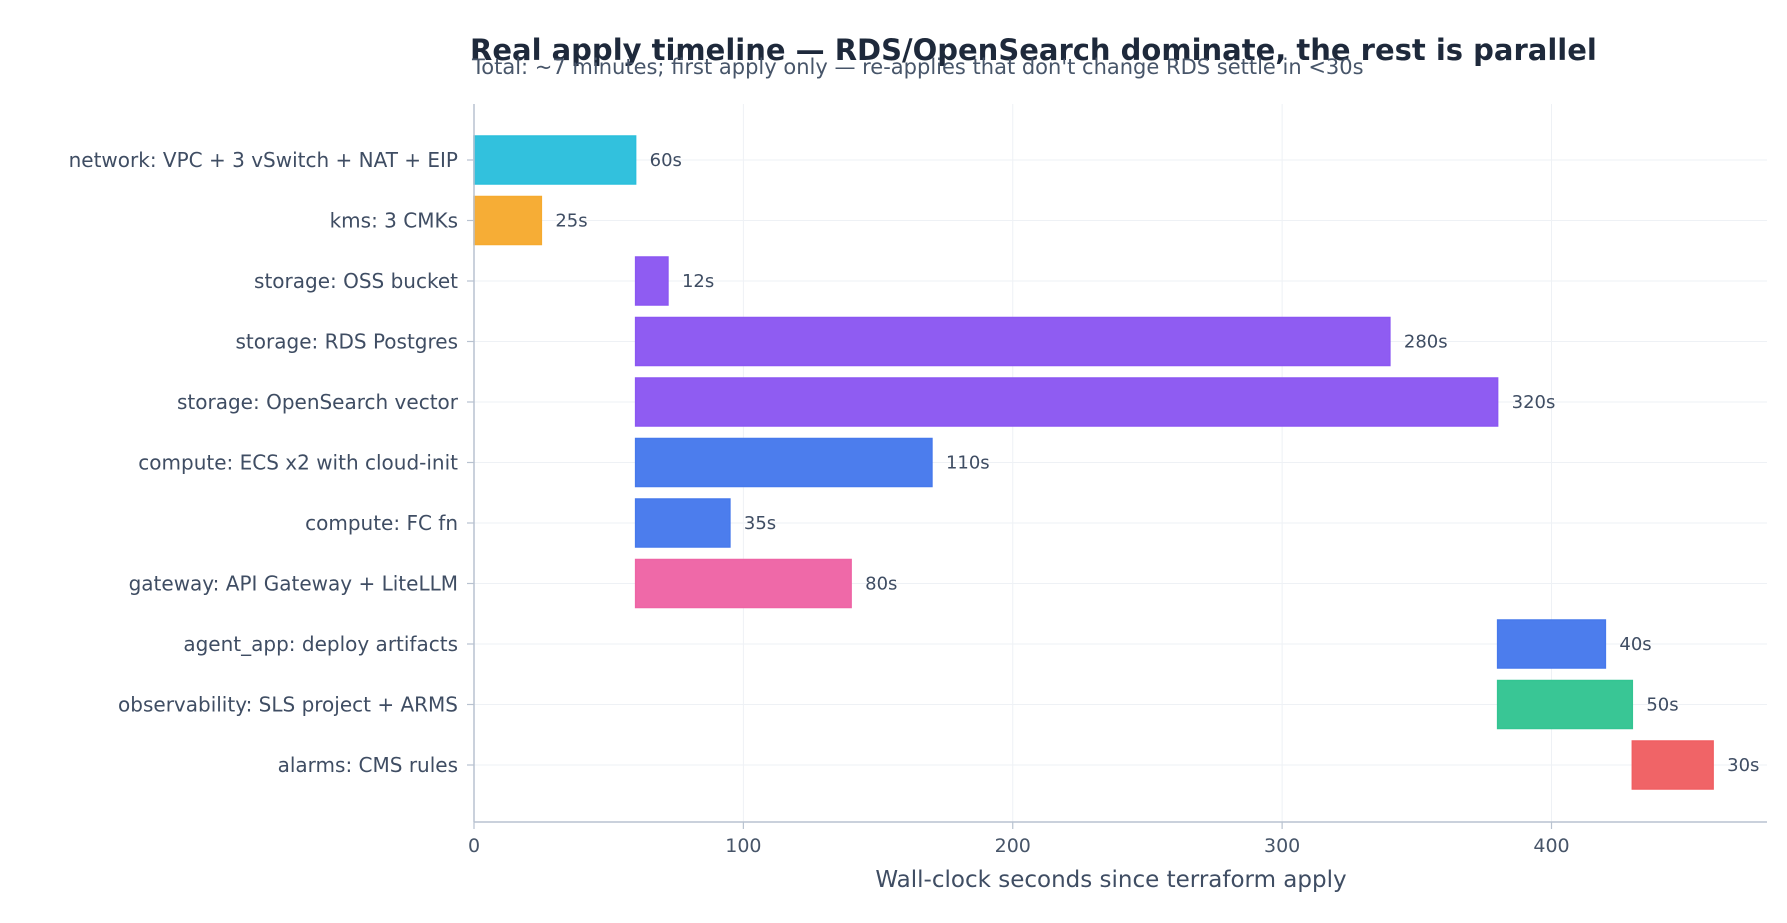  I want to click on x-axis-title: Wall-clock seconds since terraform apply, so click(1110, 880).